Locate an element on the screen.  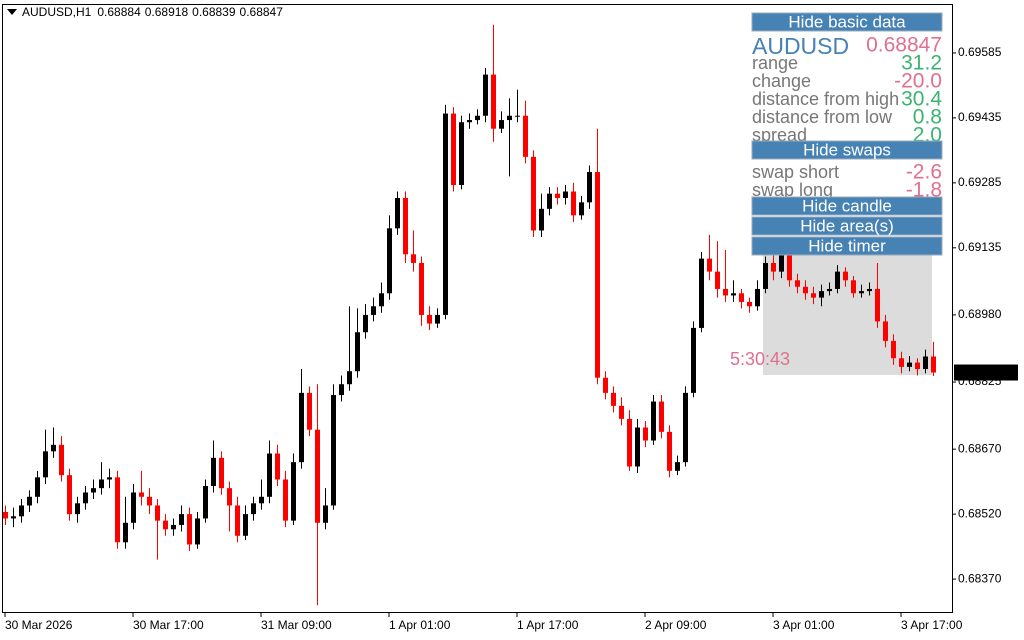
row-label: swap short is located at coordinates (795, 172).